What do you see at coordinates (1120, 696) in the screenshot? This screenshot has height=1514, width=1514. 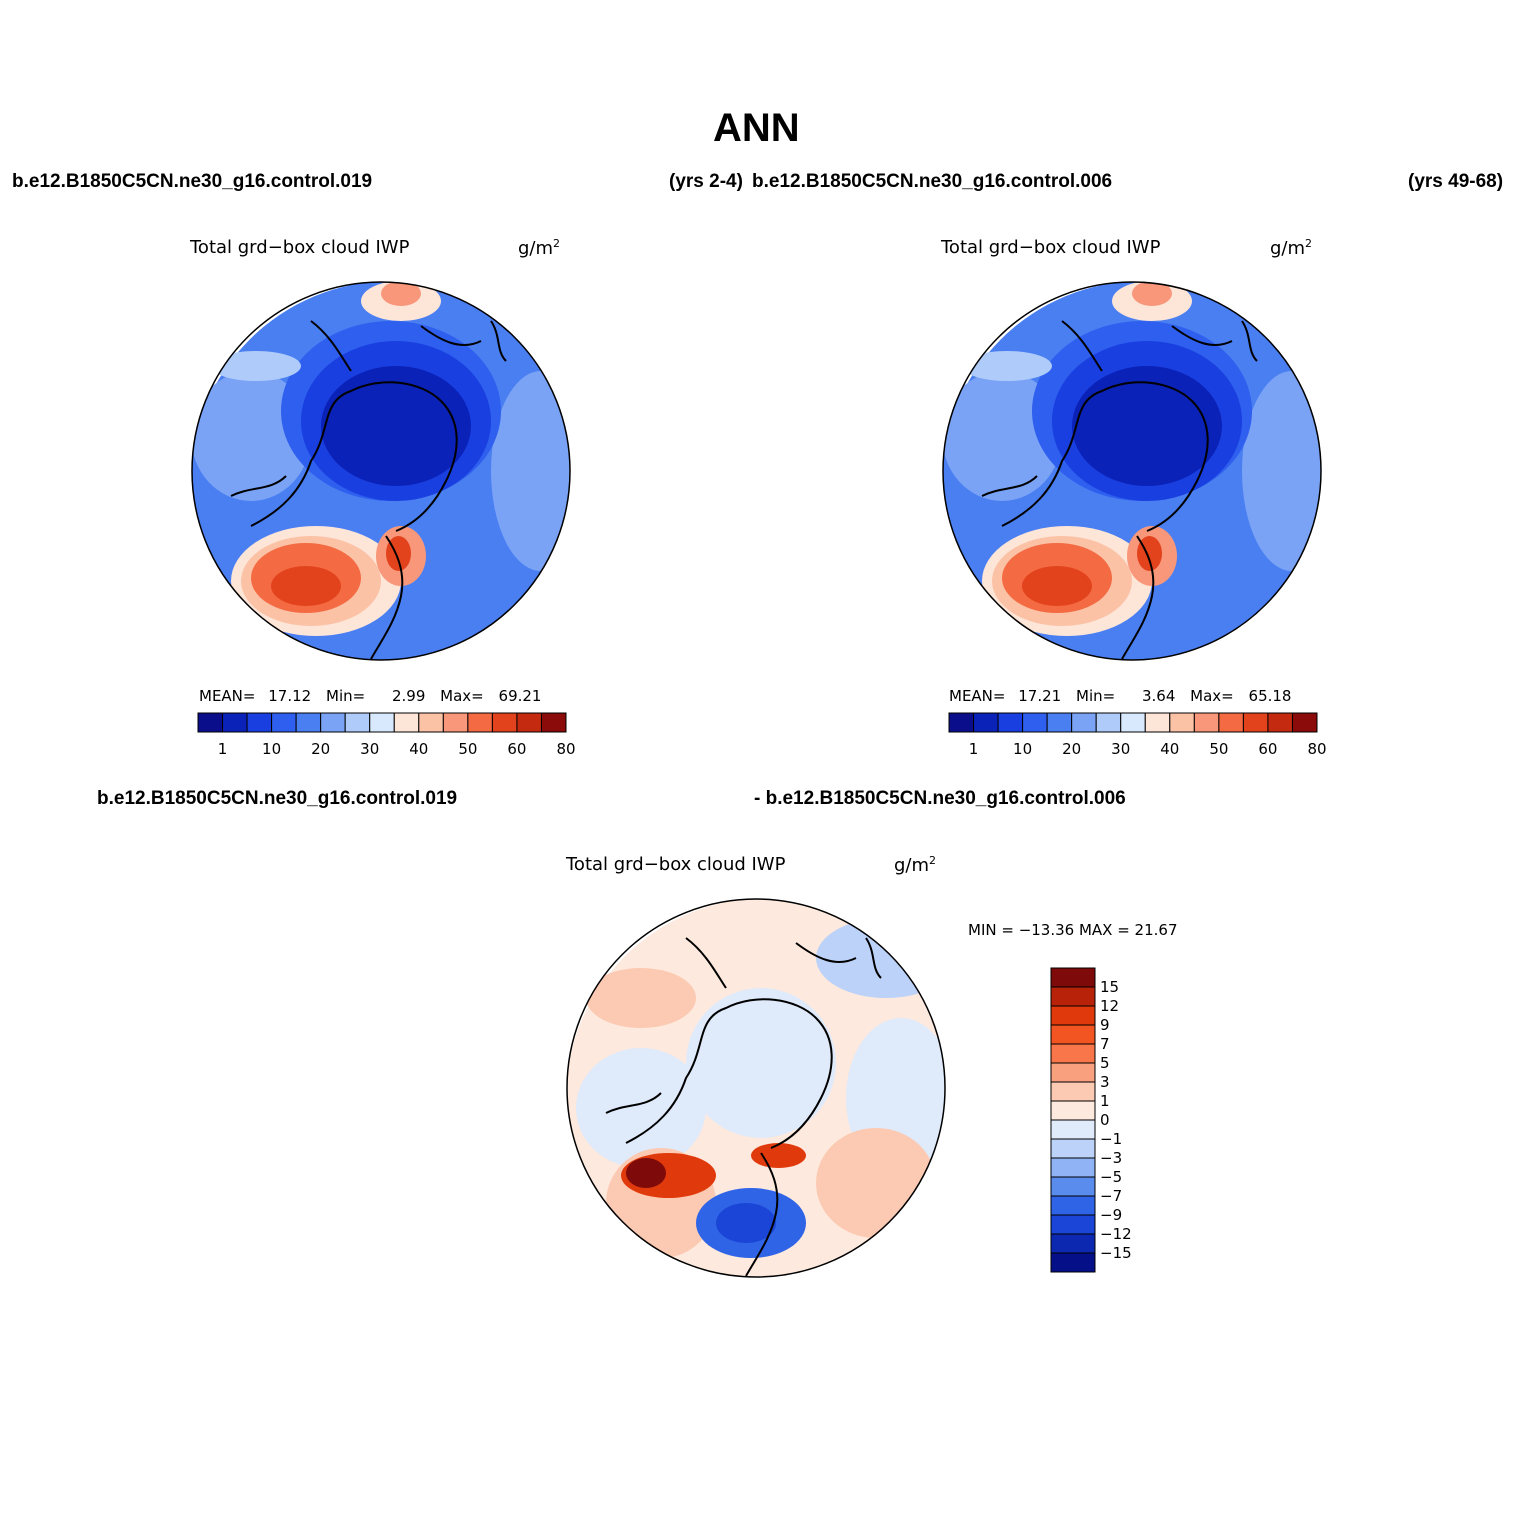 I see `right-stats: MEAN= 17.21 Min= 3.64 Max= 65.18` at bounding box center [1120, 696].